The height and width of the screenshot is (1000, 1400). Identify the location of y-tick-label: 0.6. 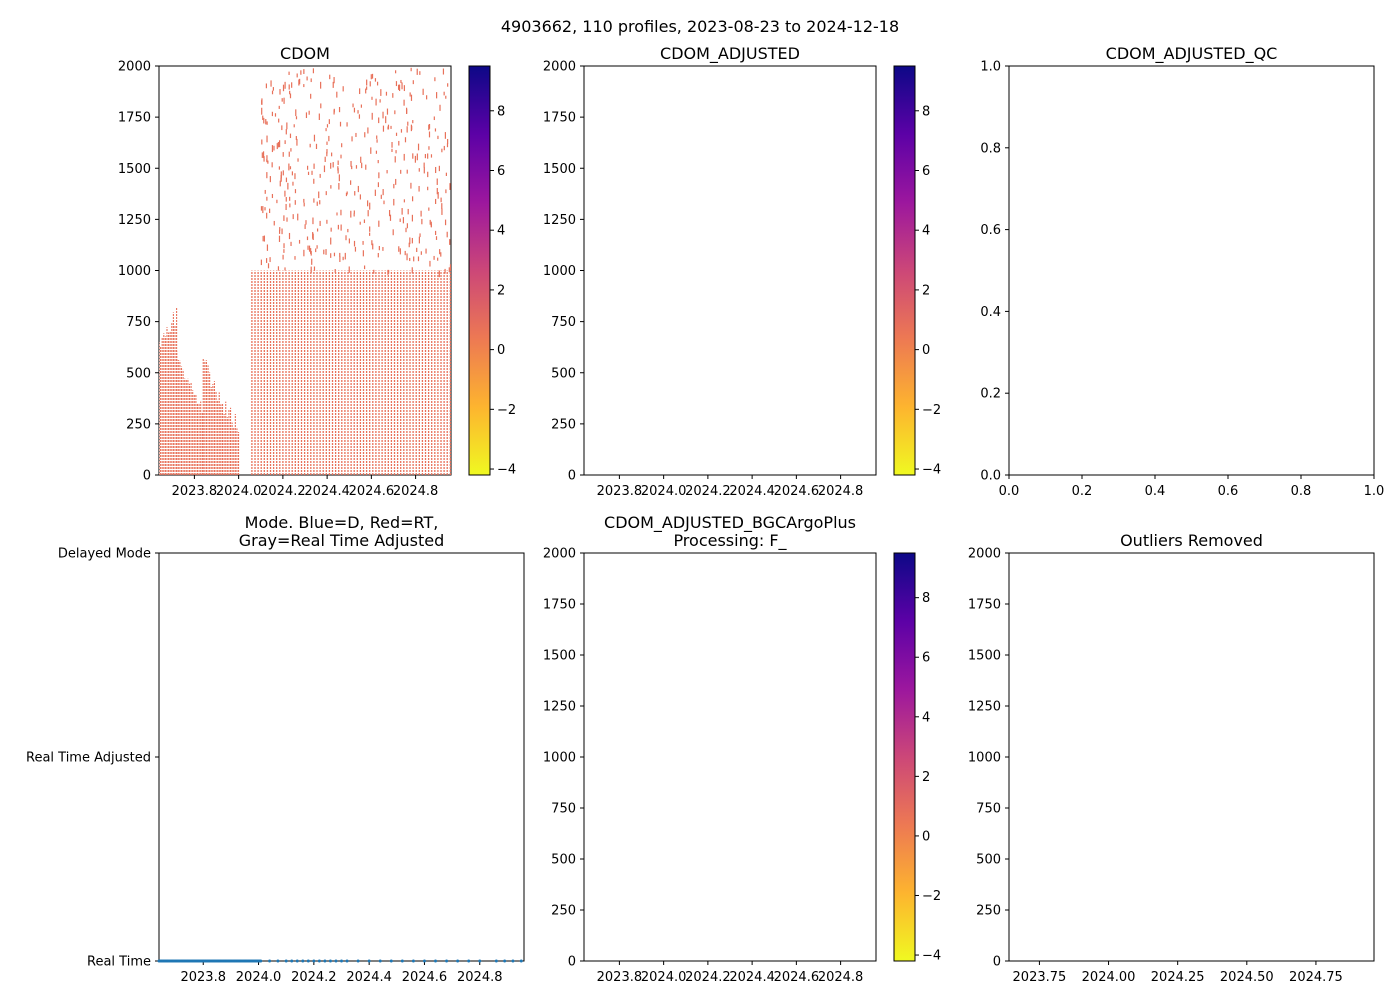
(990, 230).